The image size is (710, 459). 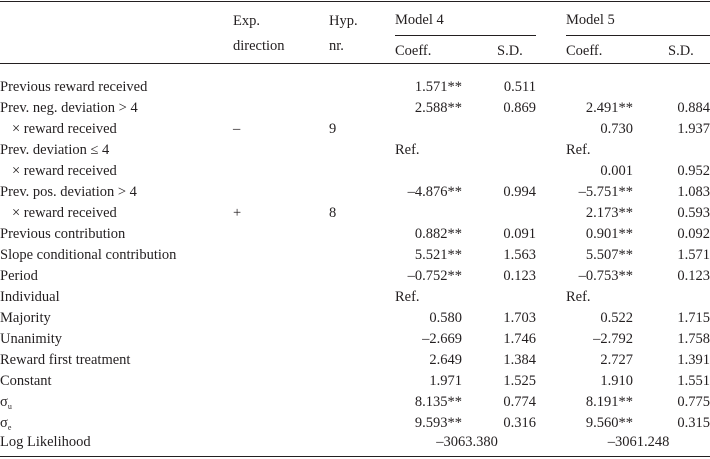 What do you see at coordinates (613, 339) in the screenshot?
I see `row-model5-coeff: –2.792` at bounding box center [613, 339].